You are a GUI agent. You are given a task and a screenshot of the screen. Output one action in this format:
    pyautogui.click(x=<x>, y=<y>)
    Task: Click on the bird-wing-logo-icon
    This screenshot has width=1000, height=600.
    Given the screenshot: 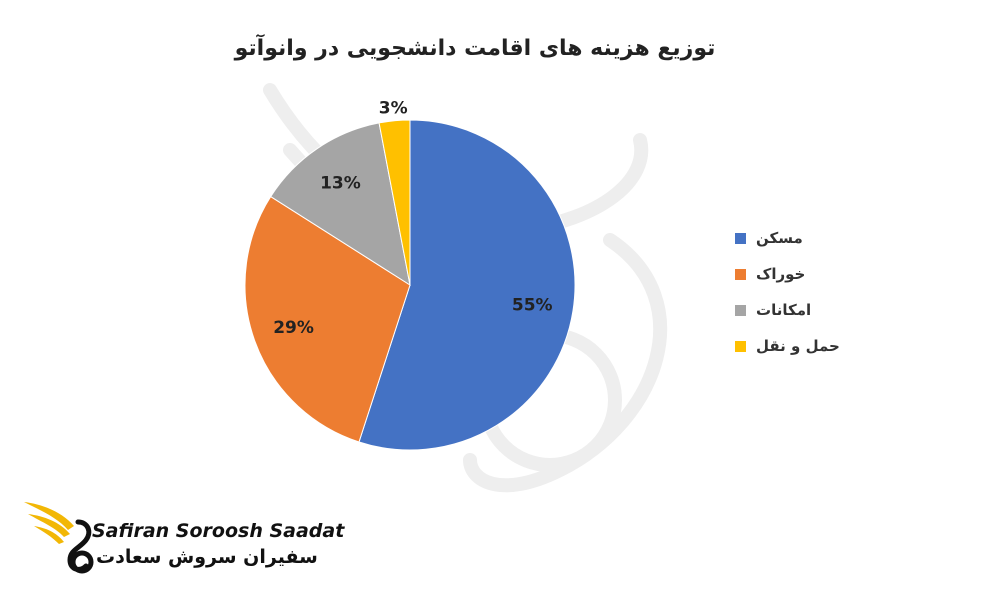 What is the action you would take?
    pyautogui.click(x=59, y=538)
    